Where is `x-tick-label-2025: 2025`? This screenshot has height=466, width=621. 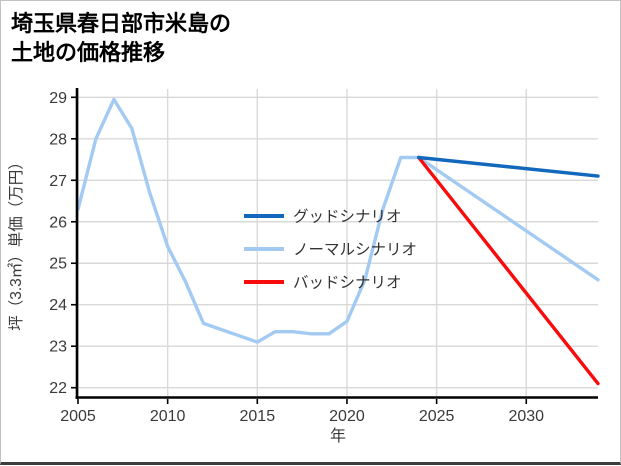 x-tick-label-2025: 2025 is located at coordinates (437, 416).